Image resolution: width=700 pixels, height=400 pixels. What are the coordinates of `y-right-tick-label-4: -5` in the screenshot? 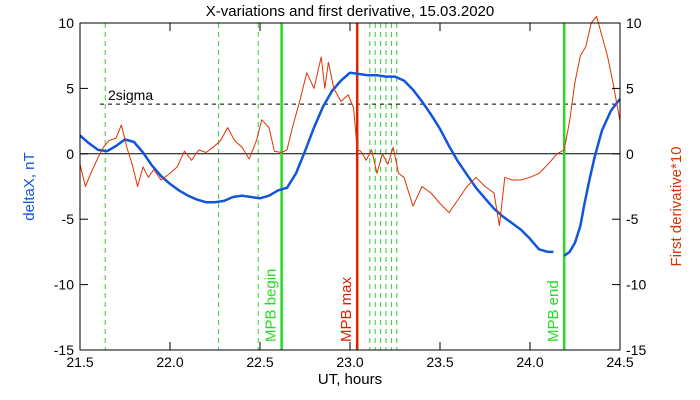 It's located at (632, 219).